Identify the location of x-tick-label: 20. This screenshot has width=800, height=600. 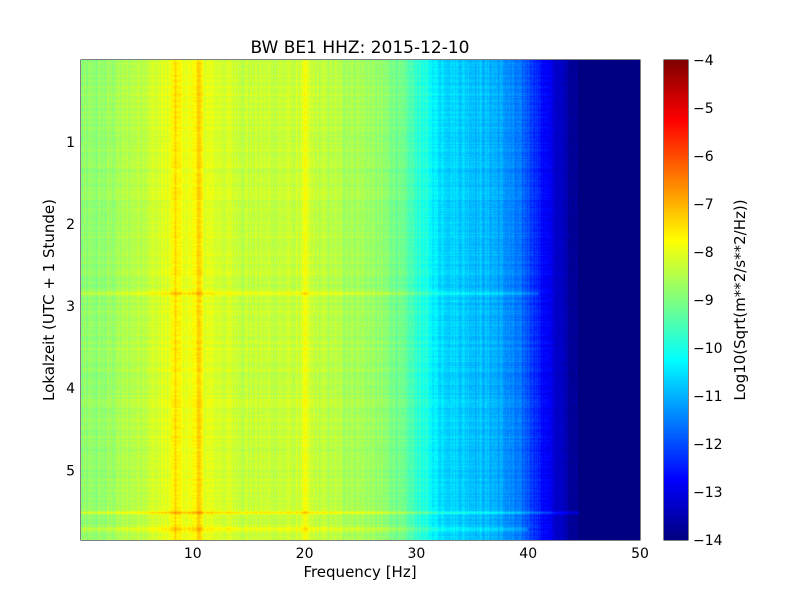
(305, 554).